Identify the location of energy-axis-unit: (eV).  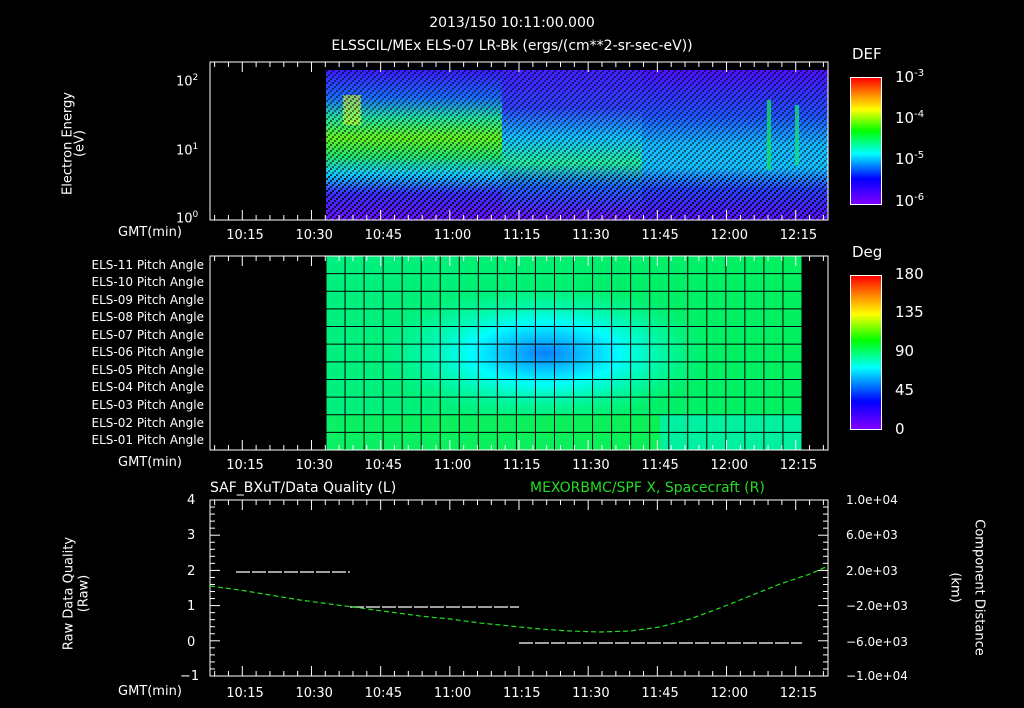
(80, 143).